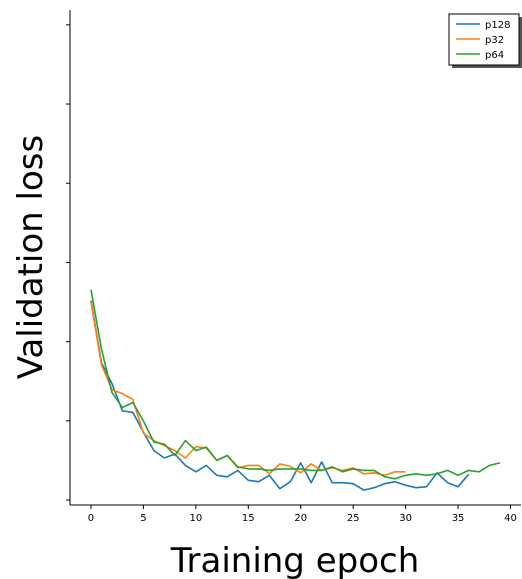 The height and width of the screenshot is (579, 522). I want to click on x-tick-label: 30, so click(405, 518).